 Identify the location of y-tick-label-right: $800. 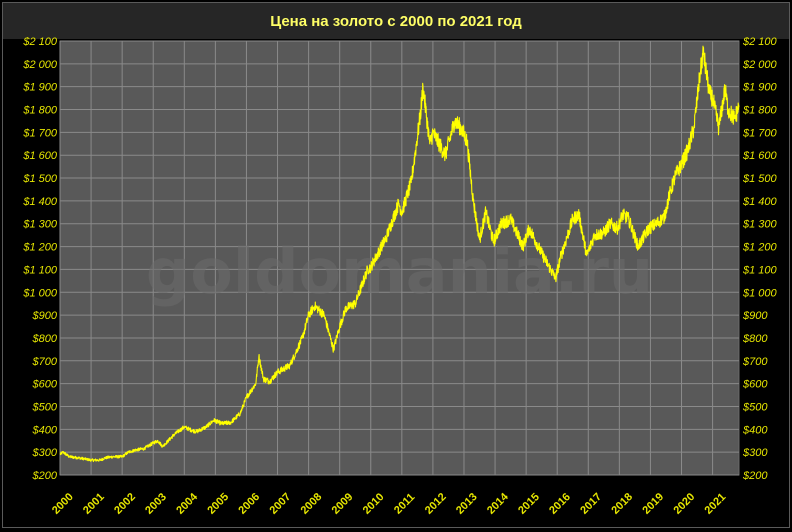
(755, 339).